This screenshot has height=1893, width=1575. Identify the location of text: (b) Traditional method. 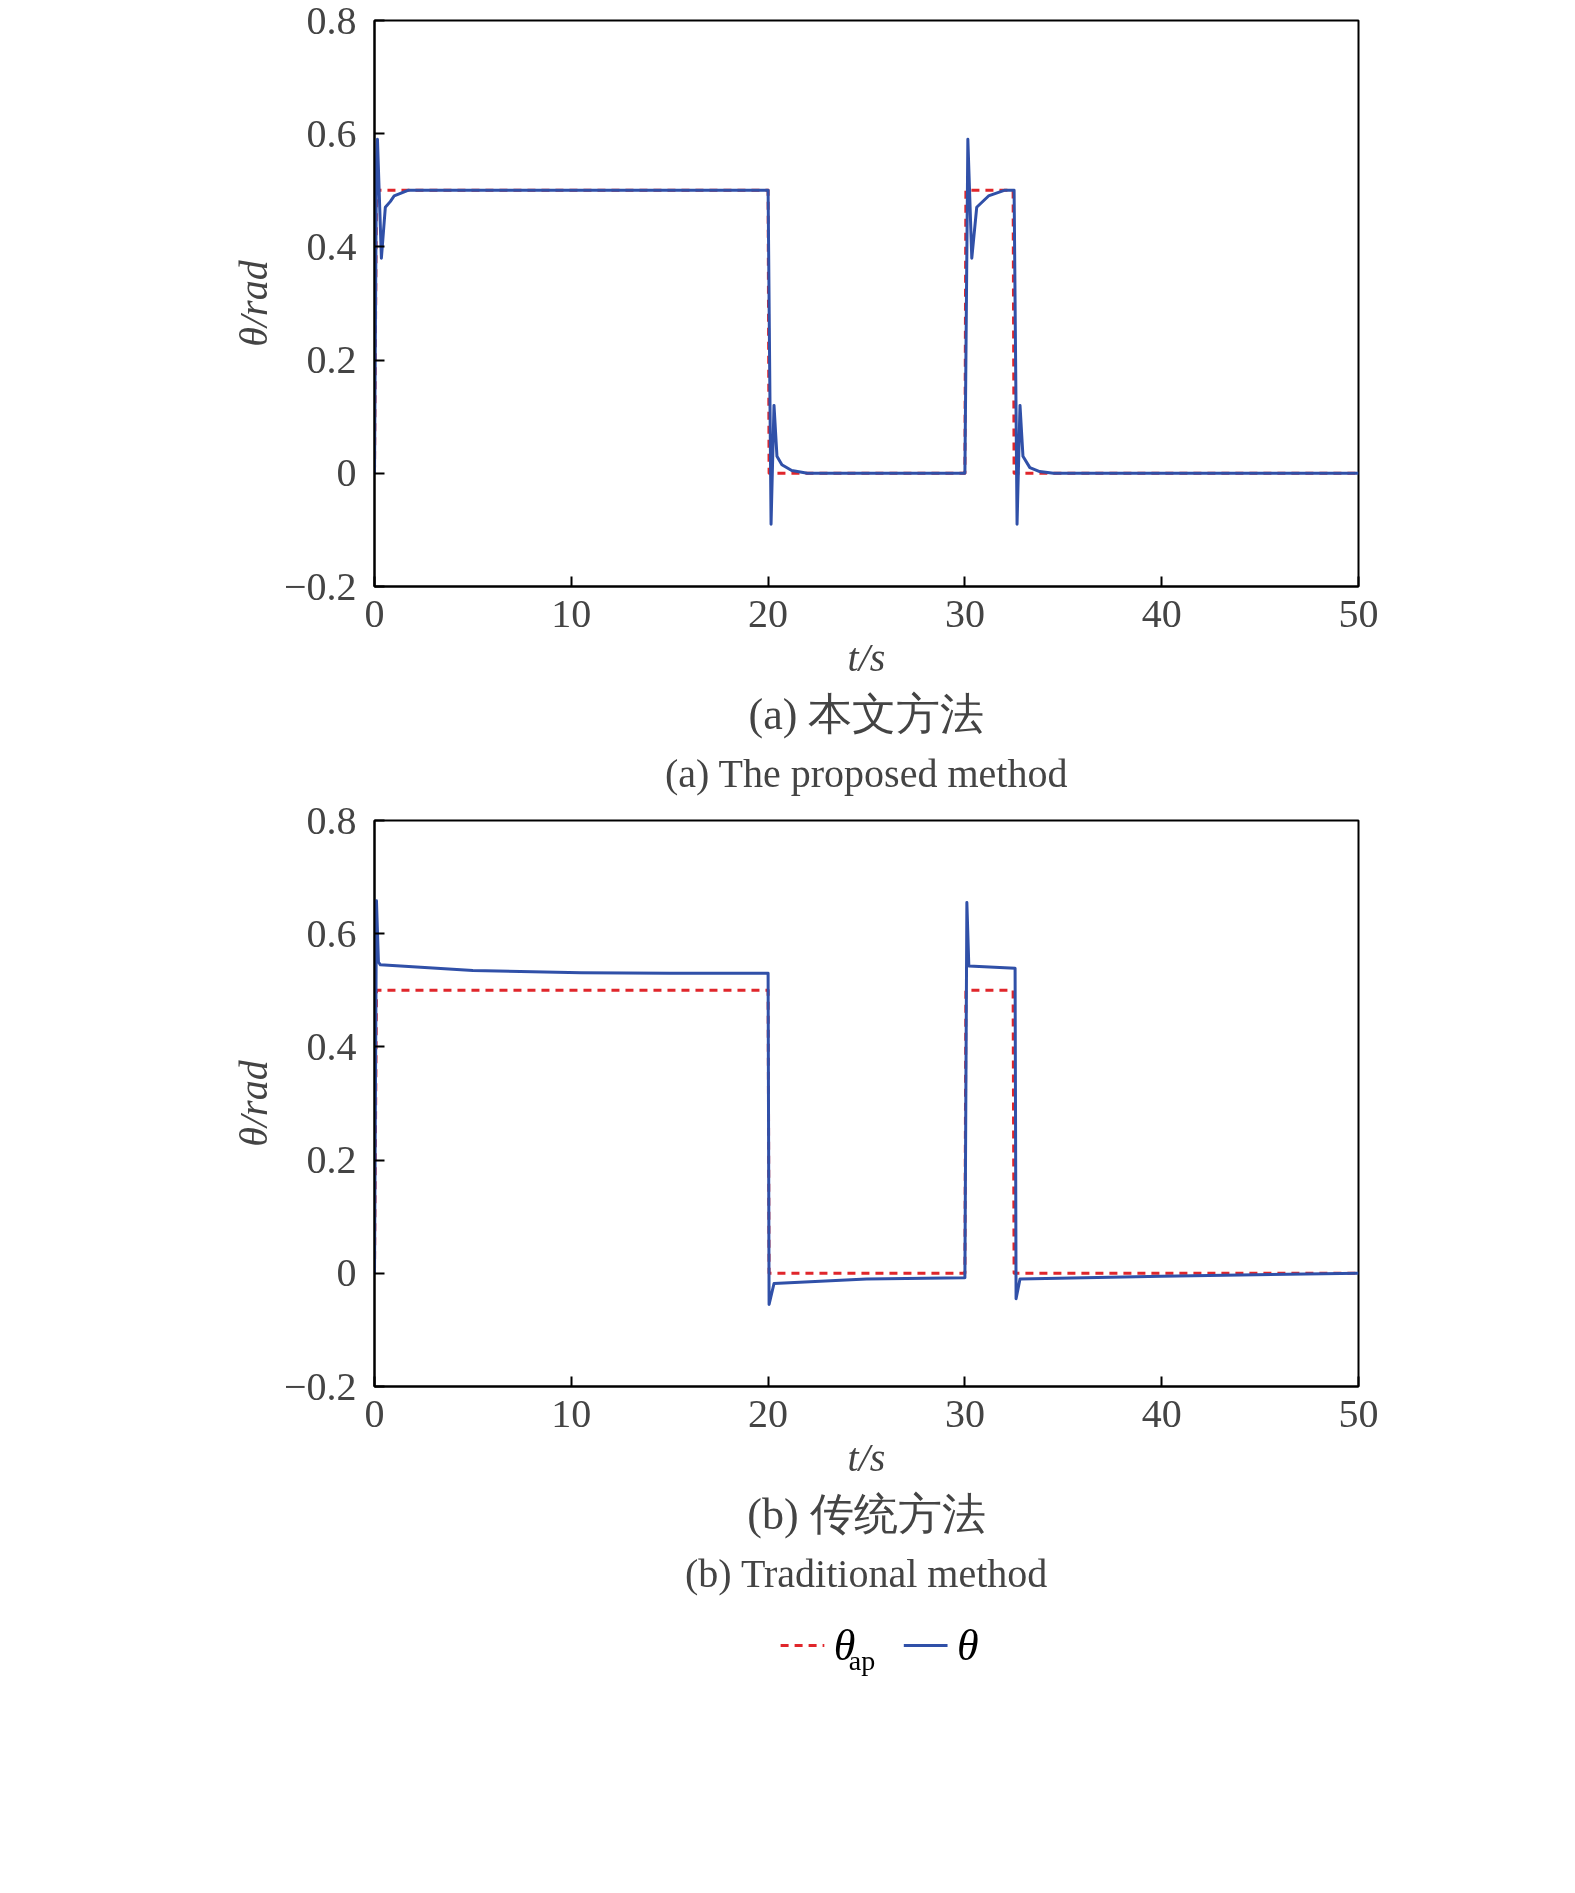
(866, 1573).